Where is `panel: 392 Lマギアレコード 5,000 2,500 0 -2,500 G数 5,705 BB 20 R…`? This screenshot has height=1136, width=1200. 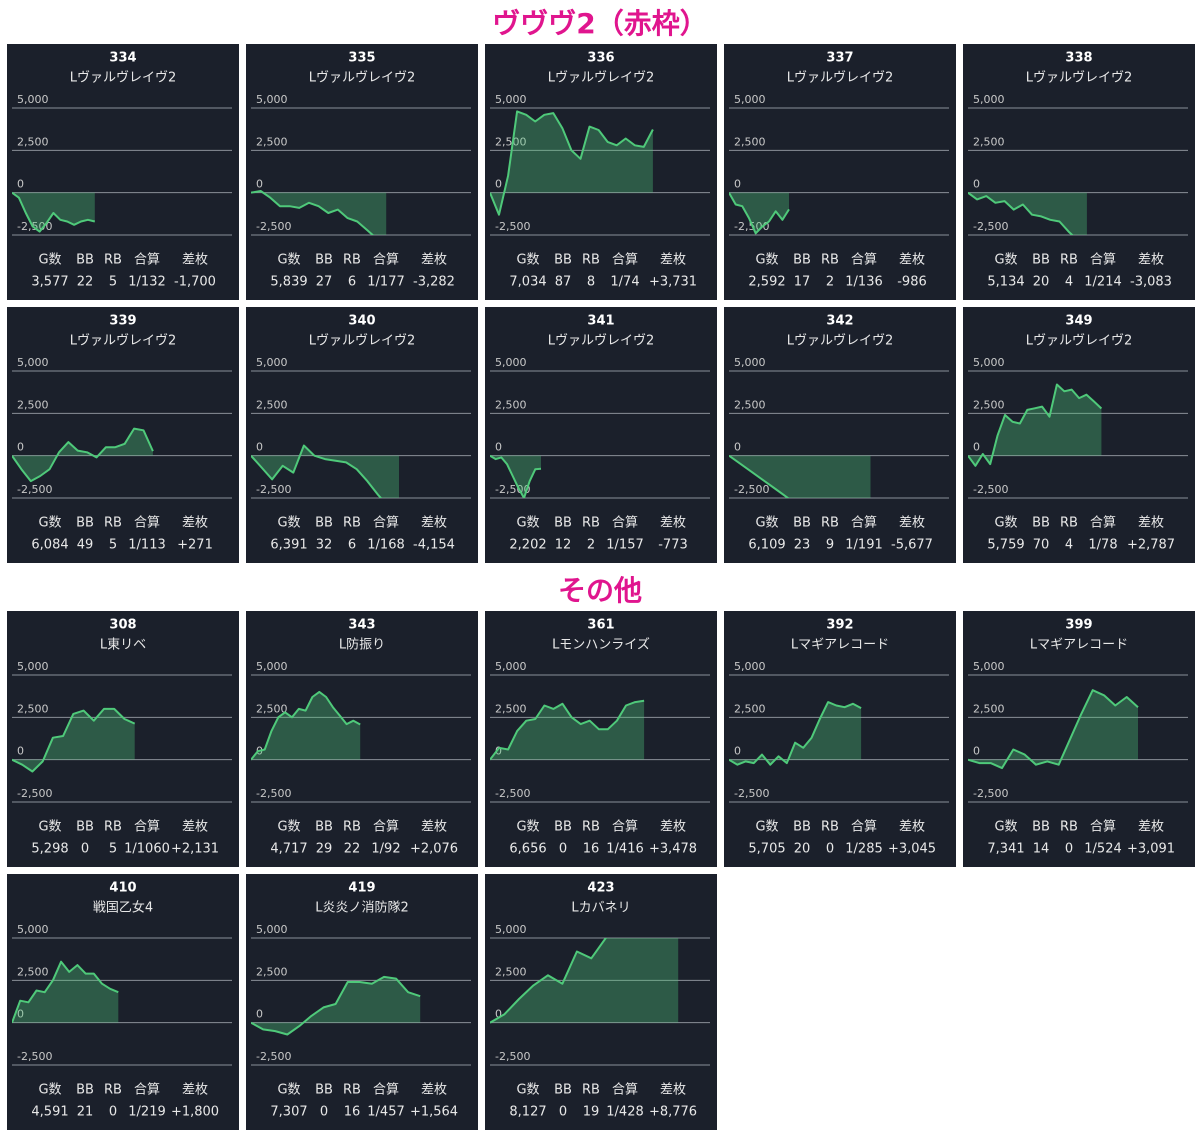 panel: 392 Lマギアレコード 5,000 2,500 0 -2,500 G数 5,705 BB 20 R… is located at coordinates (840, 739).